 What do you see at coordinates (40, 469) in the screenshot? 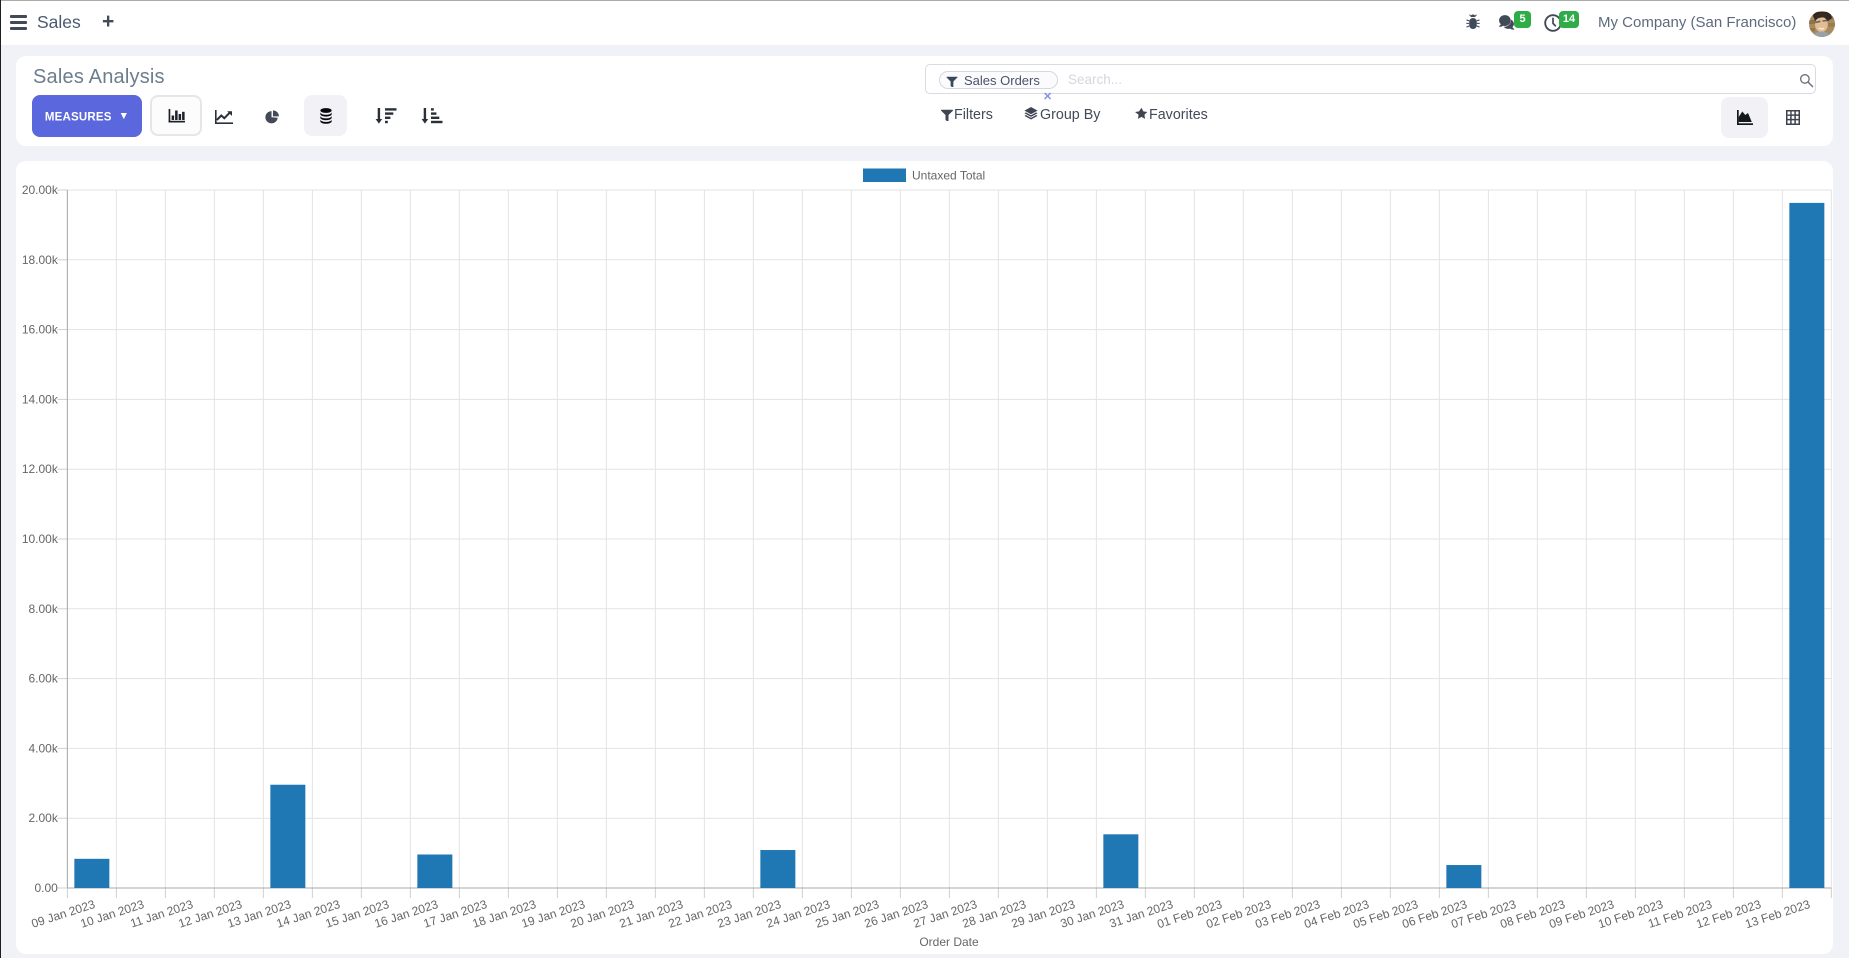
I see `svg-text: 12.00k` at bounding box center [40, 469].